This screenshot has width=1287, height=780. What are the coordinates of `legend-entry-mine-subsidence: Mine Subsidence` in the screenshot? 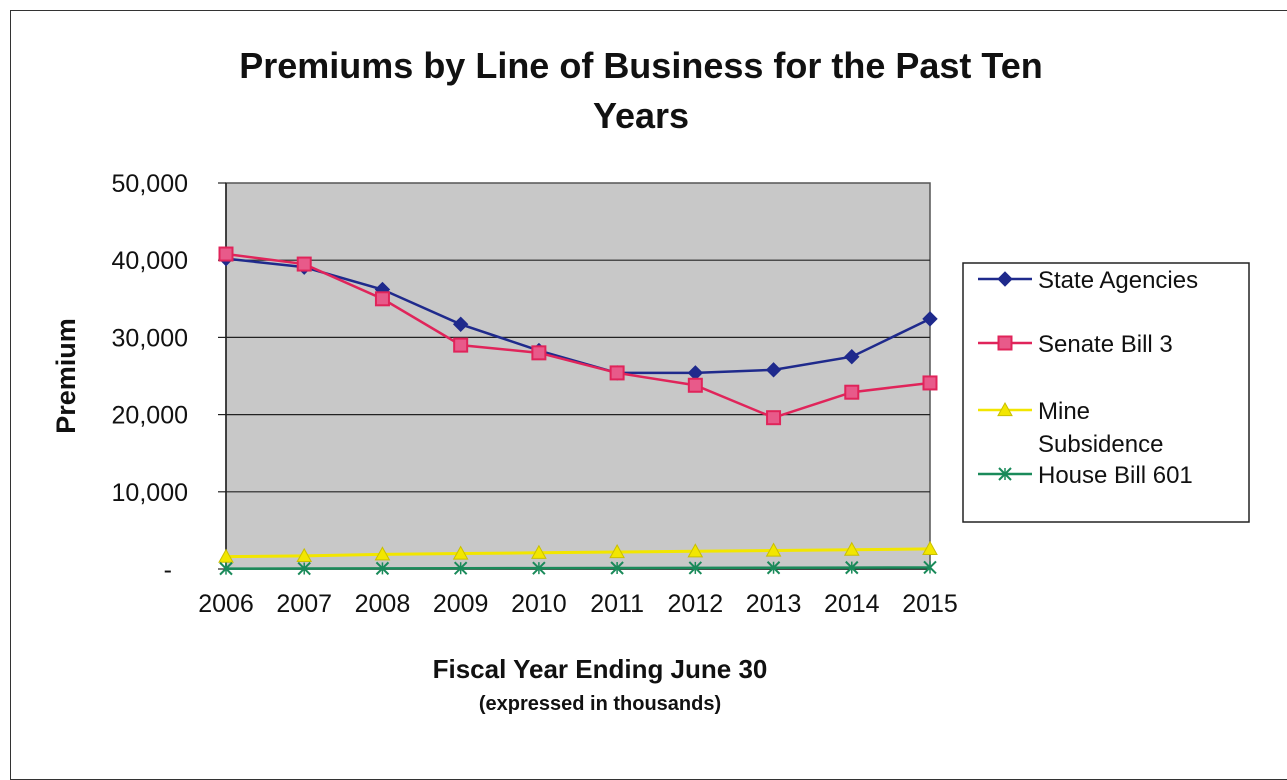 It's located at (1070, 428).